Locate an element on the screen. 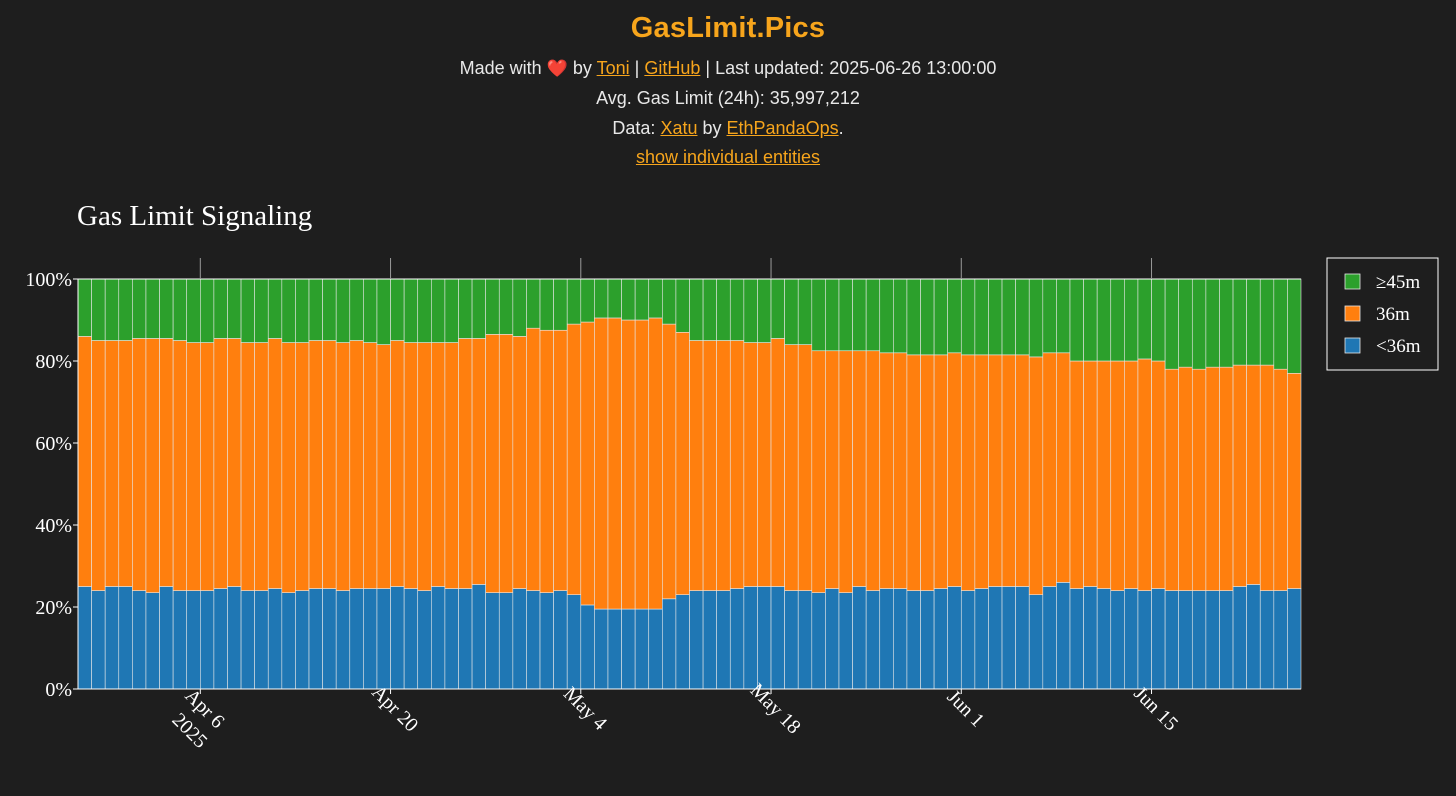 This screenshot has height=796, width=1456. data-label: Data: is located at coordinates (634, 128).